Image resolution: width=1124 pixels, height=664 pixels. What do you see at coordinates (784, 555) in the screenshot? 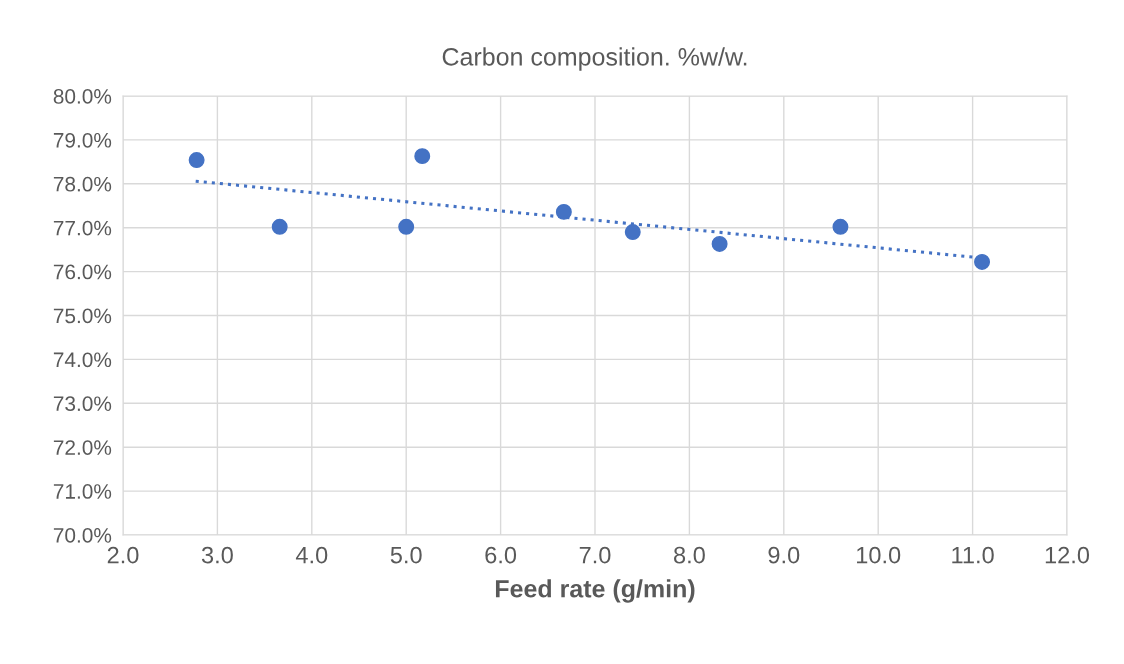
I see `x-tick-label: 9.0` at bounding box center [784, 555].